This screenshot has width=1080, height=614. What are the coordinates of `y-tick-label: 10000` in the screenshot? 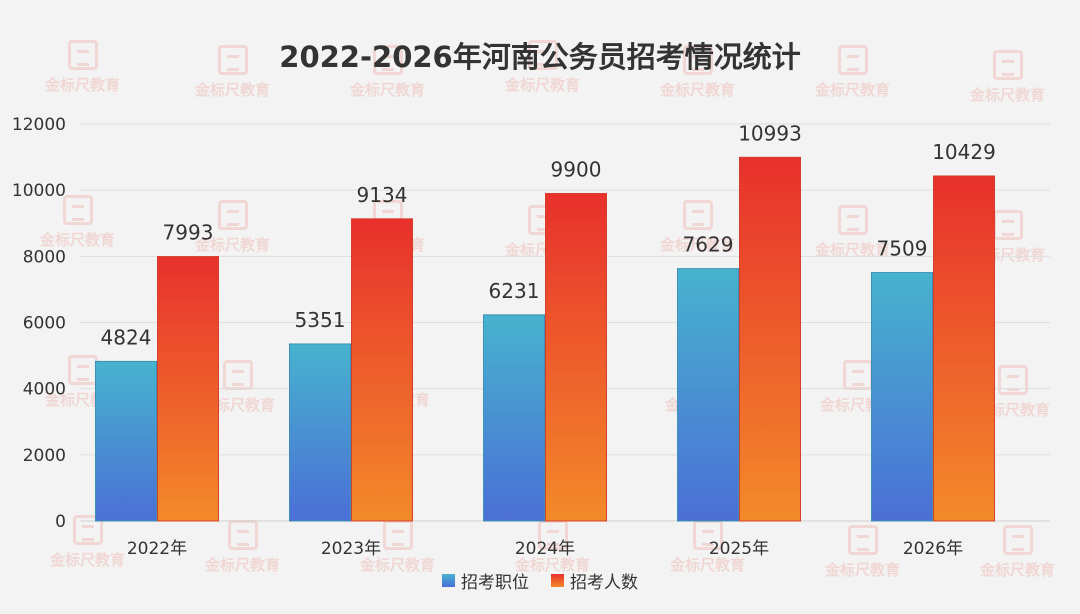 It's located at (39, 191).